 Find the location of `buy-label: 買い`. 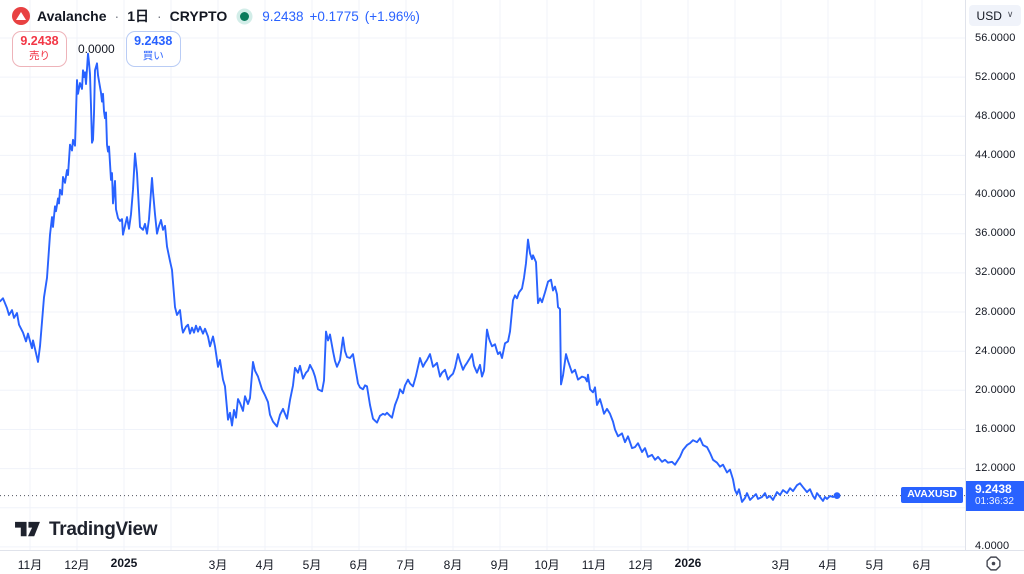

buy-label: 買い is located at coordinates (153, 55).